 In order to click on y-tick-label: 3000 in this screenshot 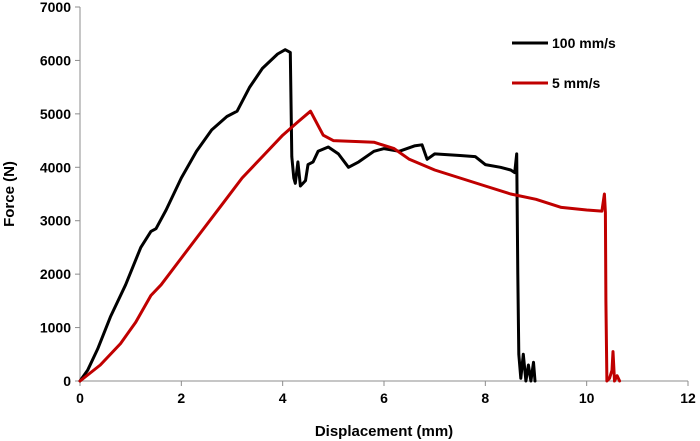, I will do `click(55, 221)`.